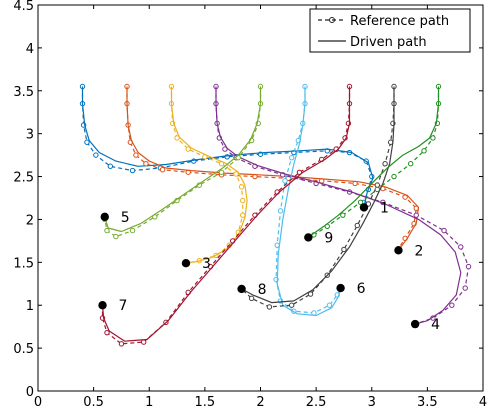 Image resolution: width=490 pixels, height=412 pixels. Describe the element at coordinates (23, 178) in the screenshot. I see `y-tick-label: 2.5` at that location.